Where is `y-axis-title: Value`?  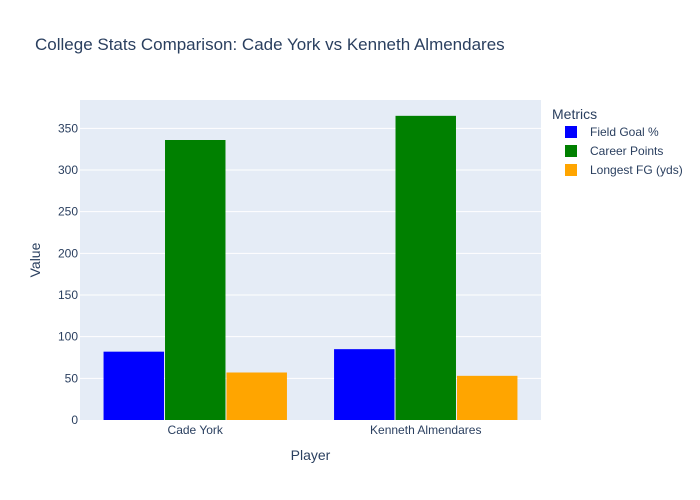 y-axis-title: Value is located at coordinates (35, 259).